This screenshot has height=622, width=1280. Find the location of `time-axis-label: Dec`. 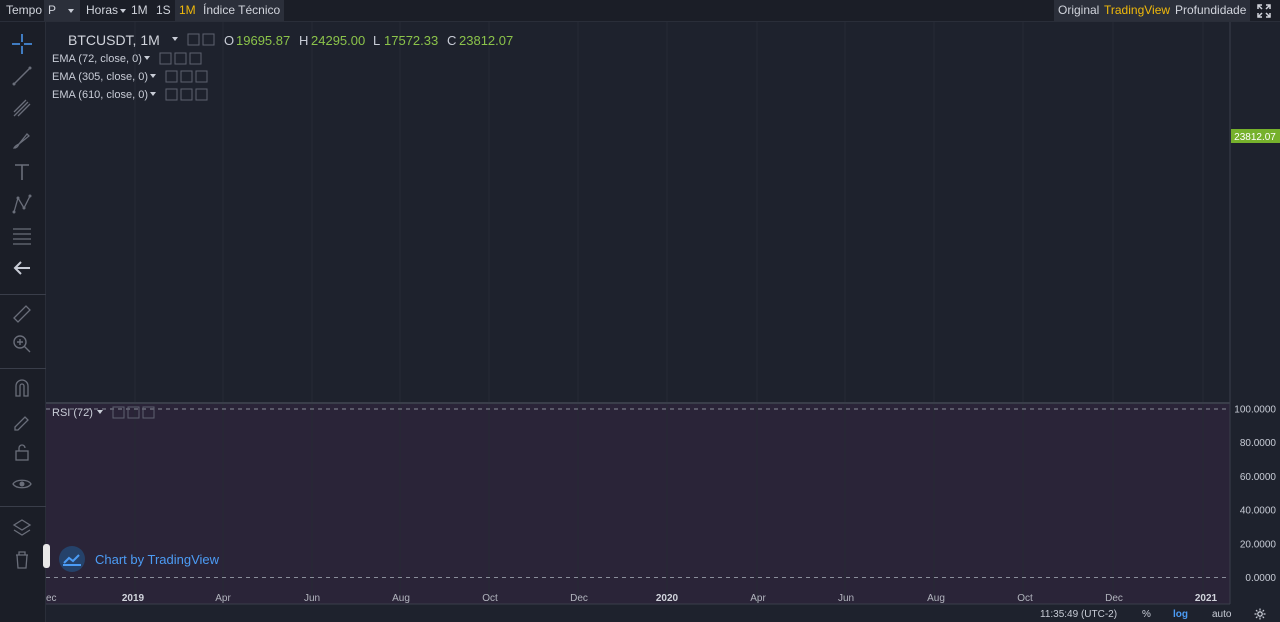

time-axis-label: Dec is located at coordinates (579, 598).